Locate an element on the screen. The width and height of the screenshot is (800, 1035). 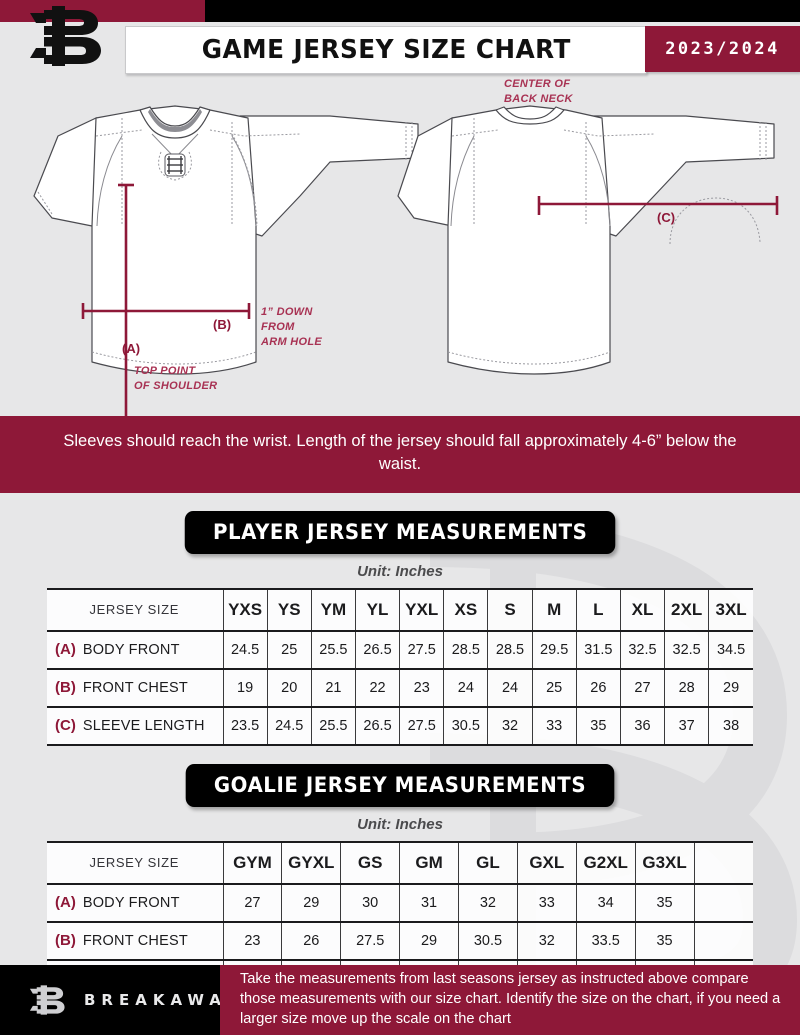
table-cell: 32.5 is located at coordinates (643, 650).